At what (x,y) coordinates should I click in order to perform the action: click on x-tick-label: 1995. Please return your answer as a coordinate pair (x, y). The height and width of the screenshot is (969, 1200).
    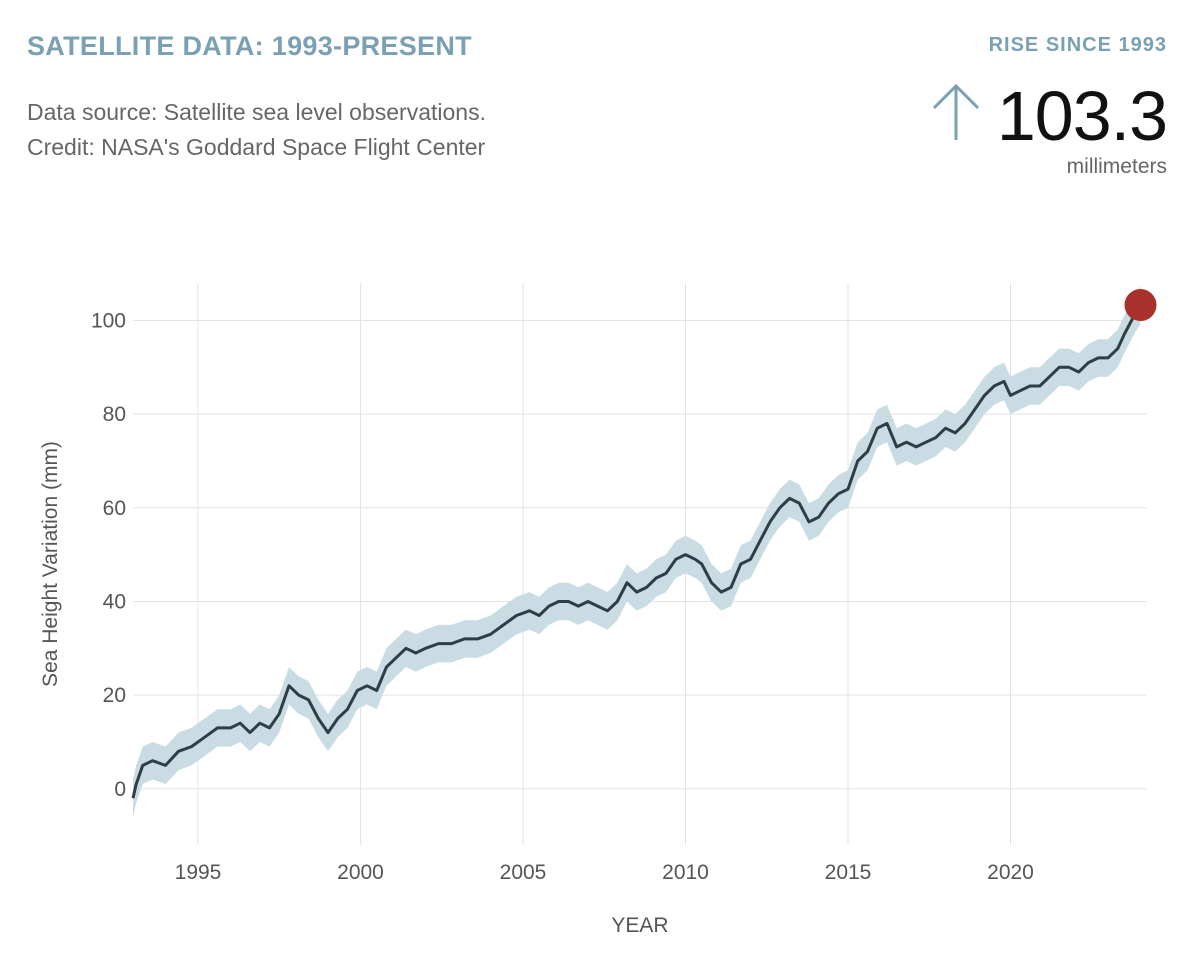
    Looking at the image, I should click on (198, 872).